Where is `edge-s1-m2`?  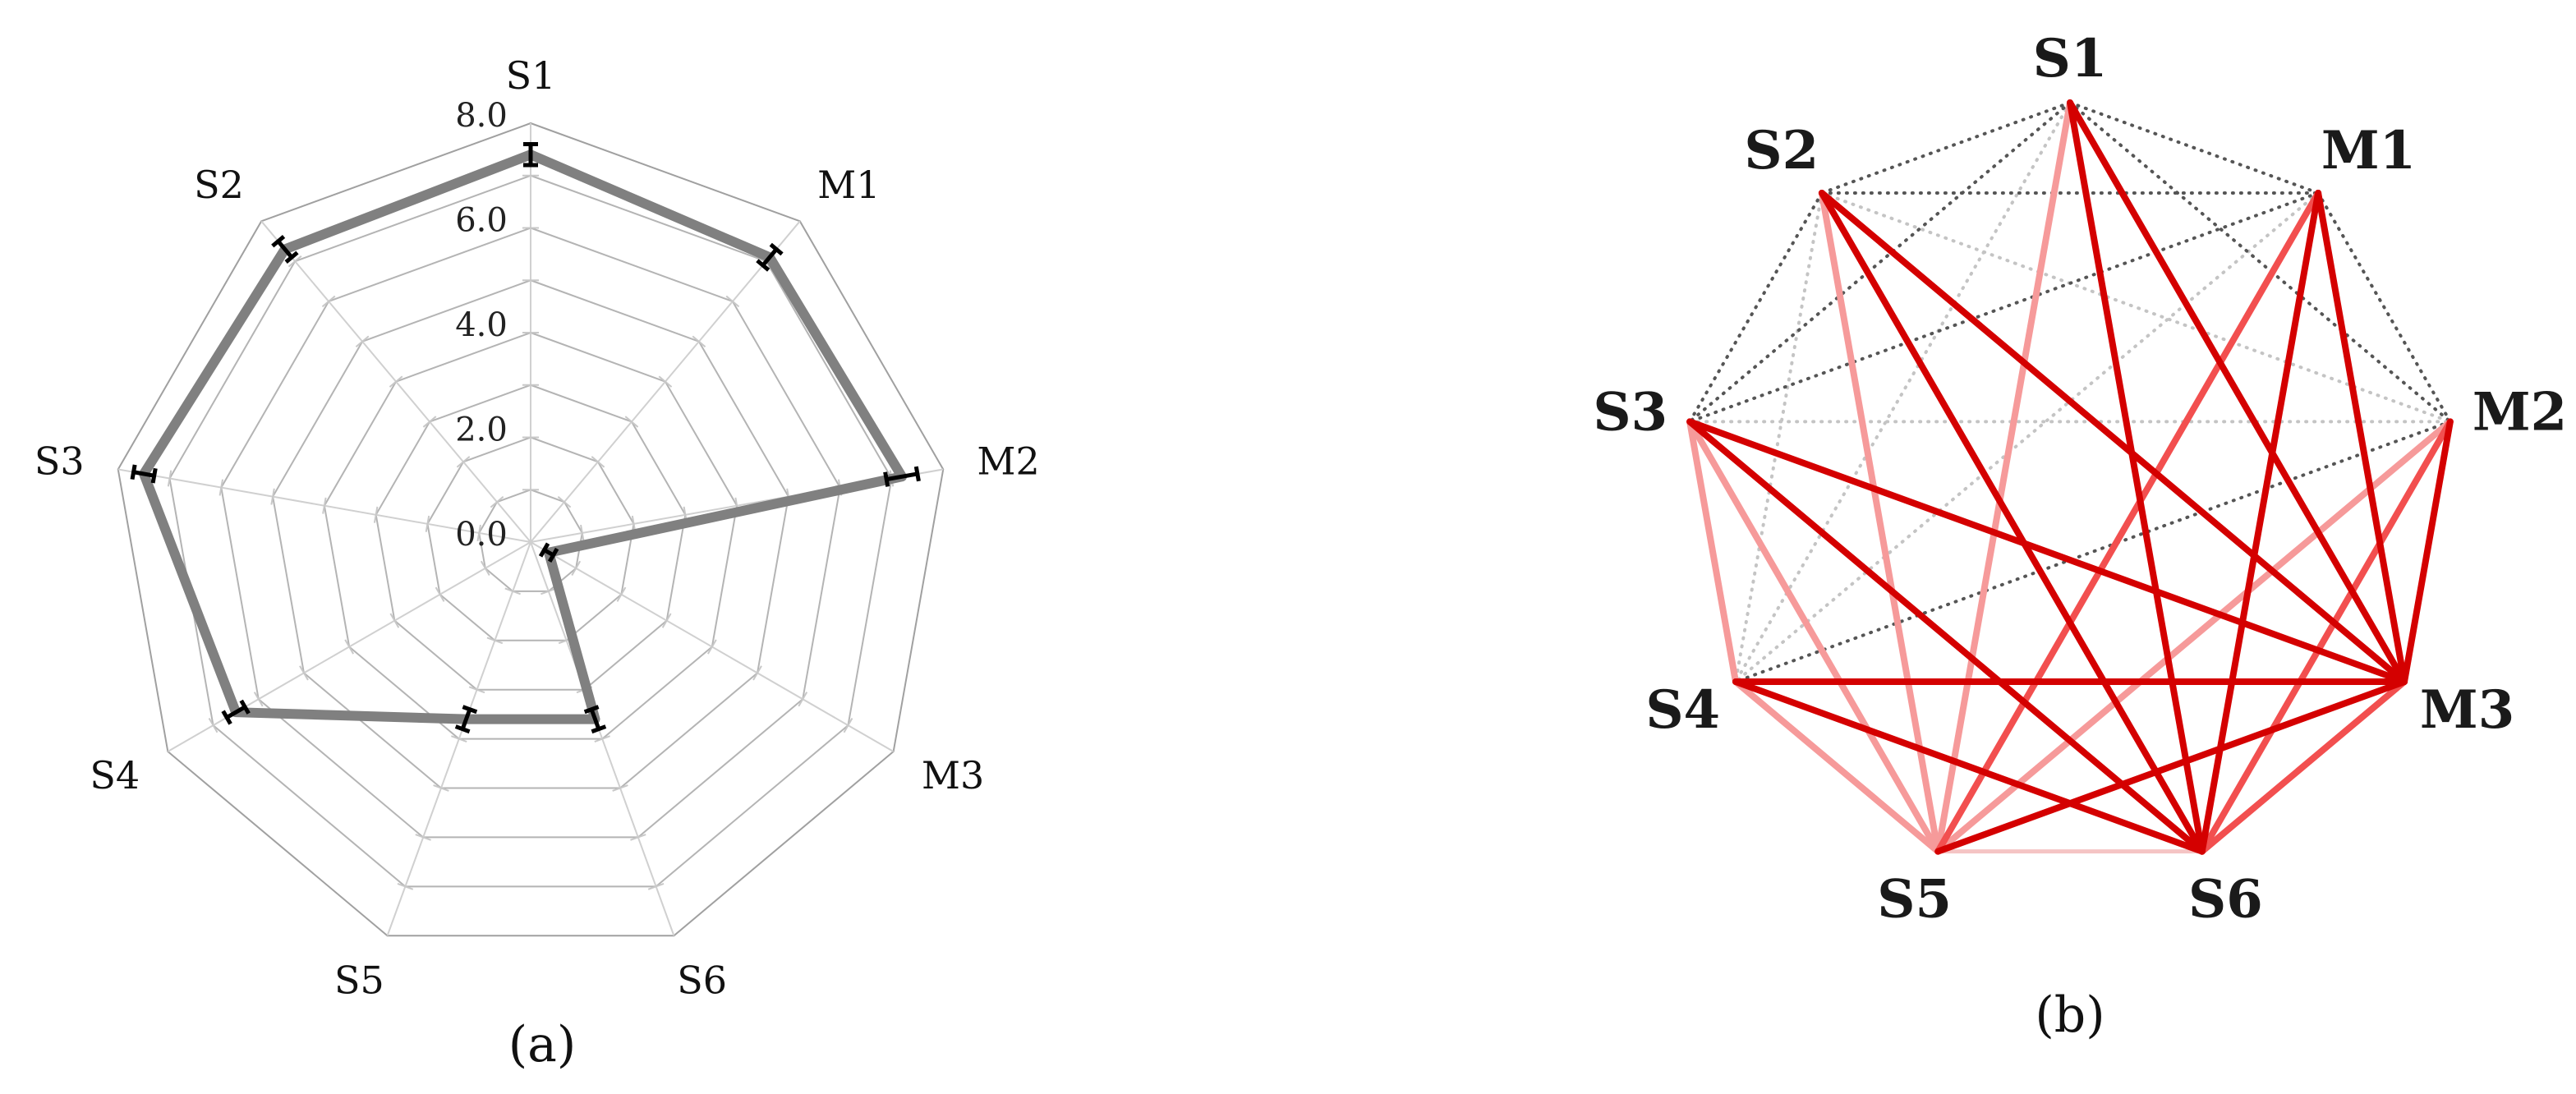
edge-s1-m2 is located at coordinates (2260, 262).